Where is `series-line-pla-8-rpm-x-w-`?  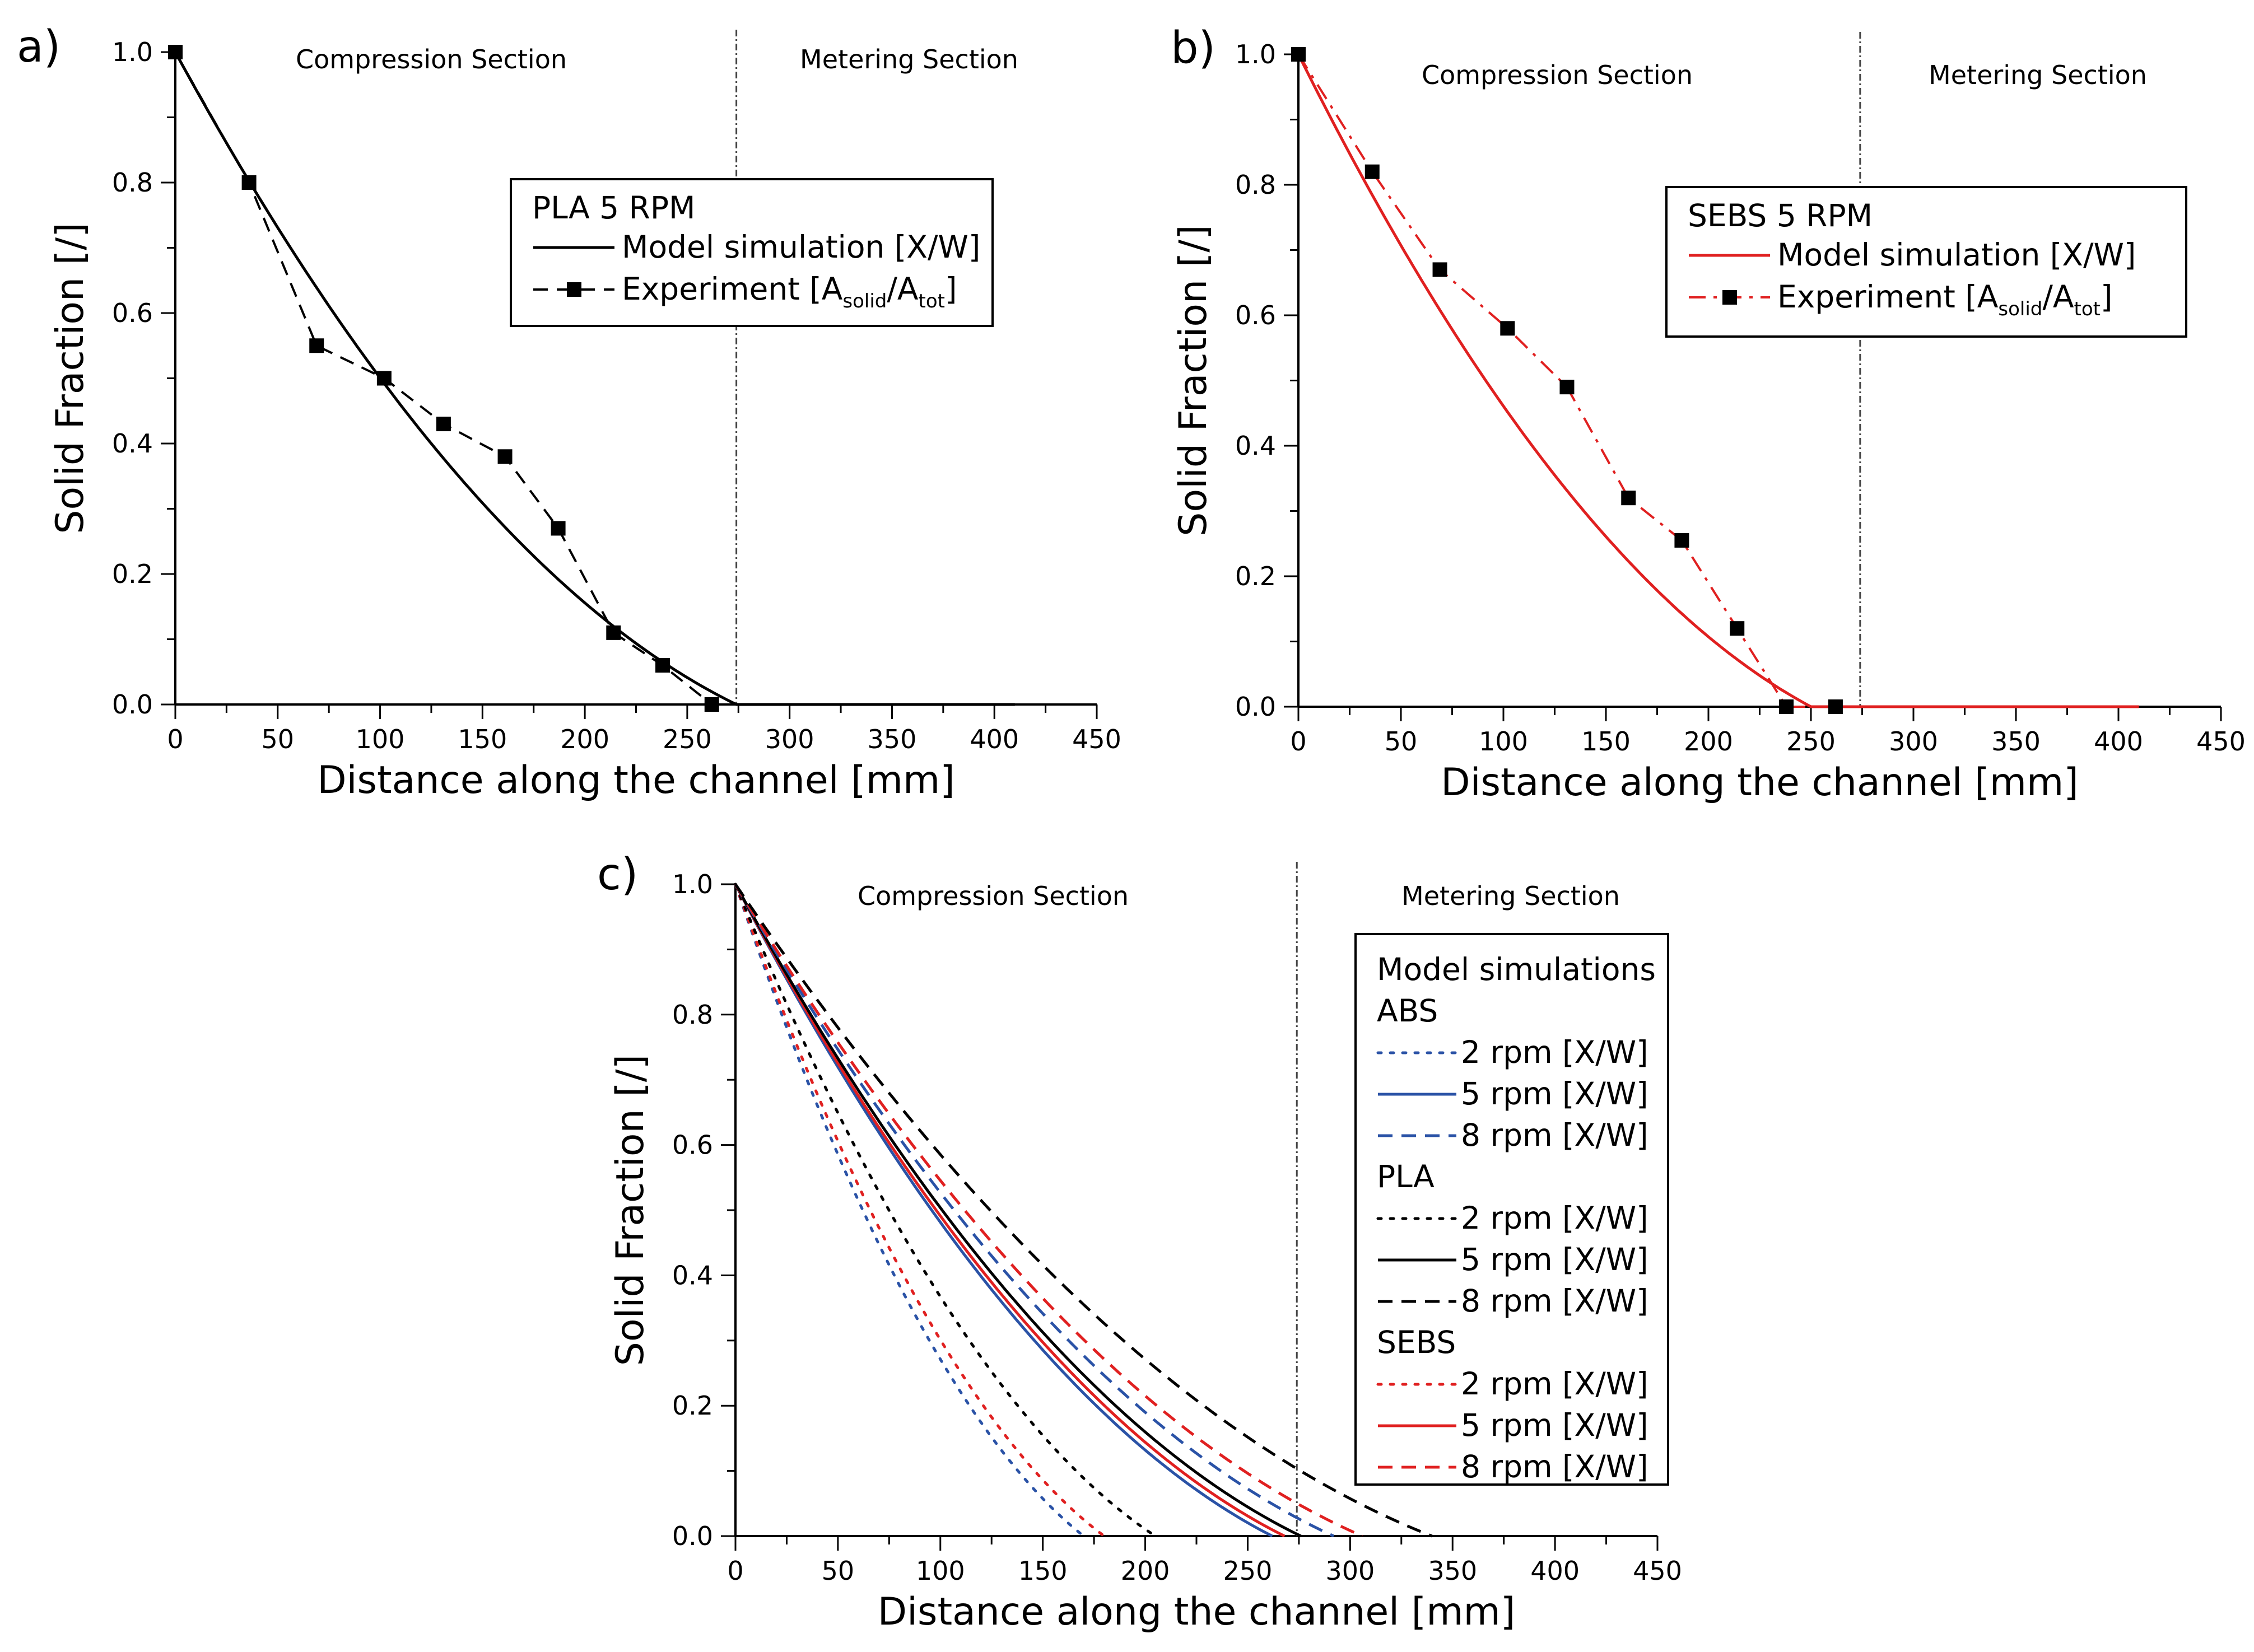 series-line-pla-8-rpm-x-w- is located at coordinates (1083, 1211).